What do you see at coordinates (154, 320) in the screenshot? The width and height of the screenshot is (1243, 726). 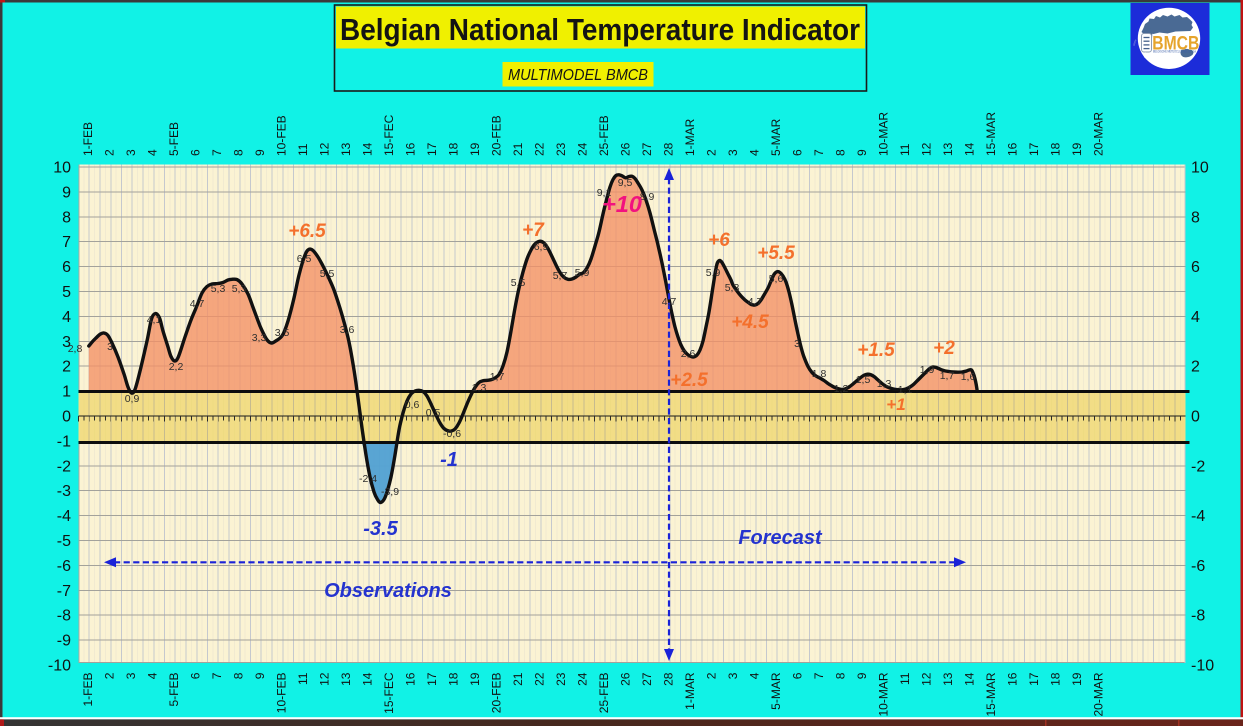 I see `svg-text: 4,1` at bounding box center [154, 320].